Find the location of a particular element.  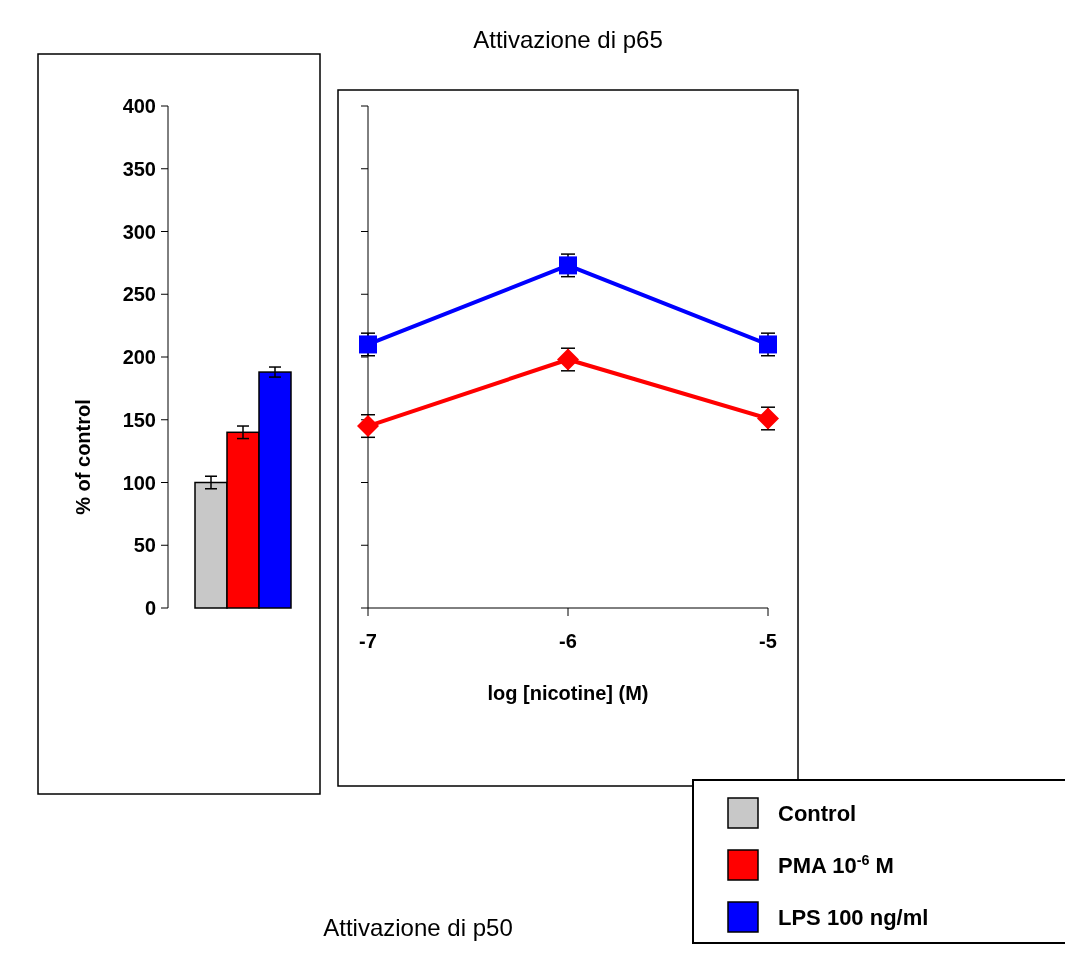

y-tick-label: 300 is located at coordinates (139, 231).